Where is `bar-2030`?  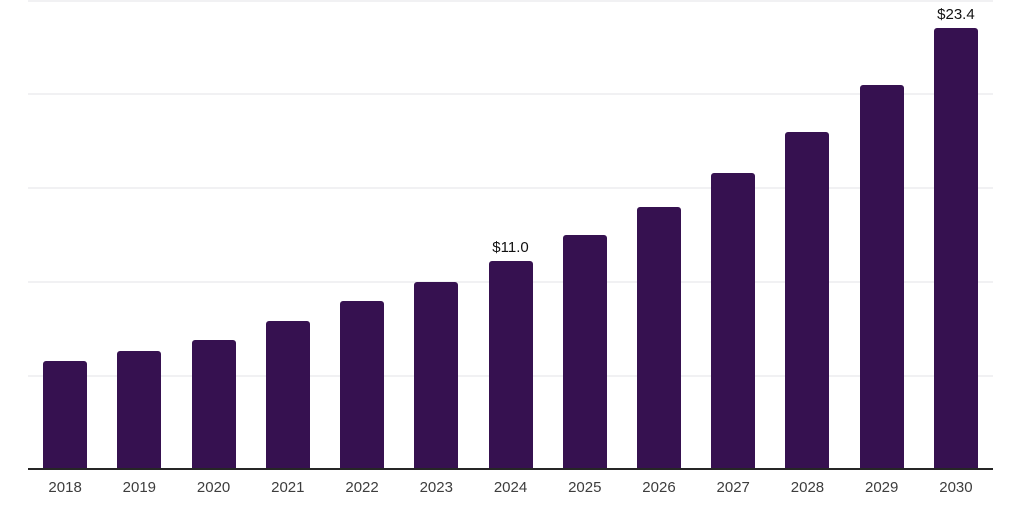 bar-2030 is located at coordinates (955, 248).